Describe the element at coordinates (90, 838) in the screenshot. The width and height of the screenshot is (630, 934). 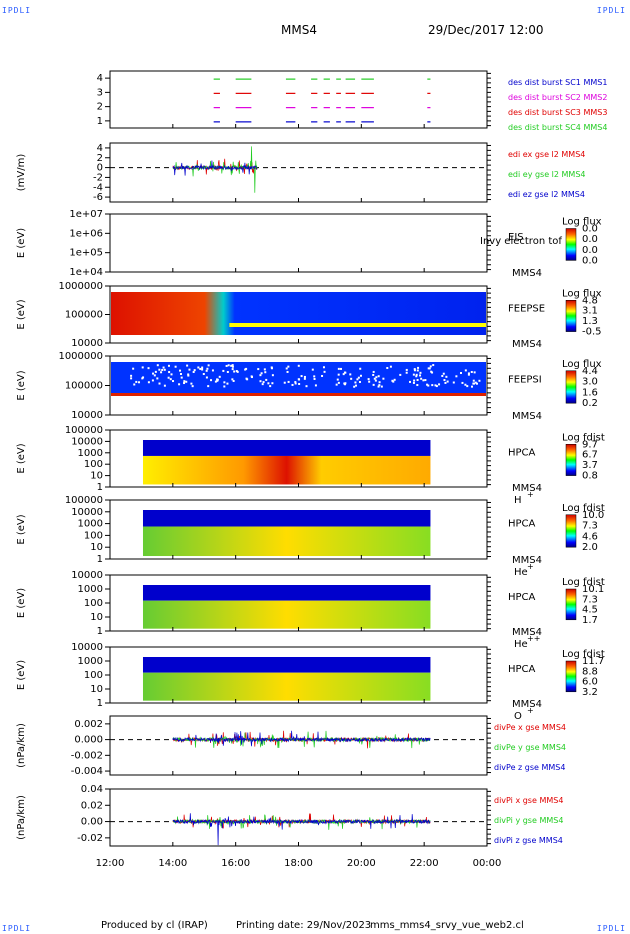
I see `ytick-label-divpi: -0.02` at that location.